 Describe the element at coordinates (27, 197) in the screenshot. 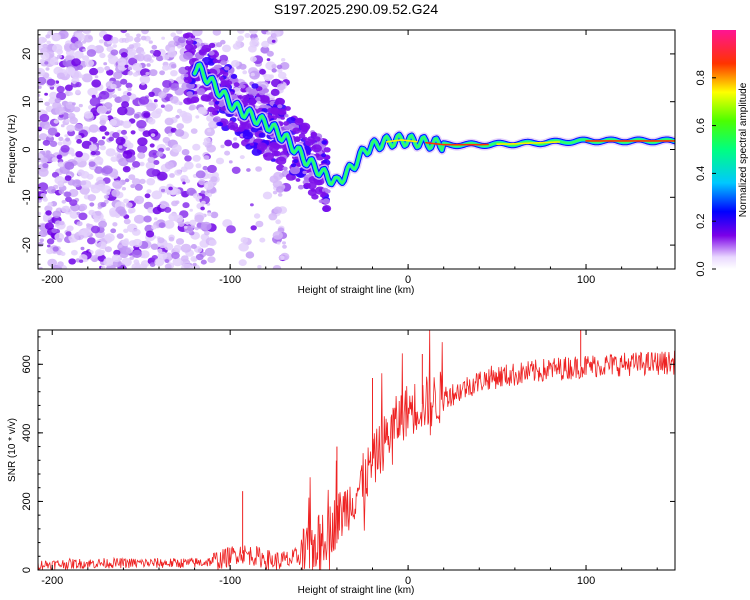

I see `spectrogram-ytick-label: -10` at that location.